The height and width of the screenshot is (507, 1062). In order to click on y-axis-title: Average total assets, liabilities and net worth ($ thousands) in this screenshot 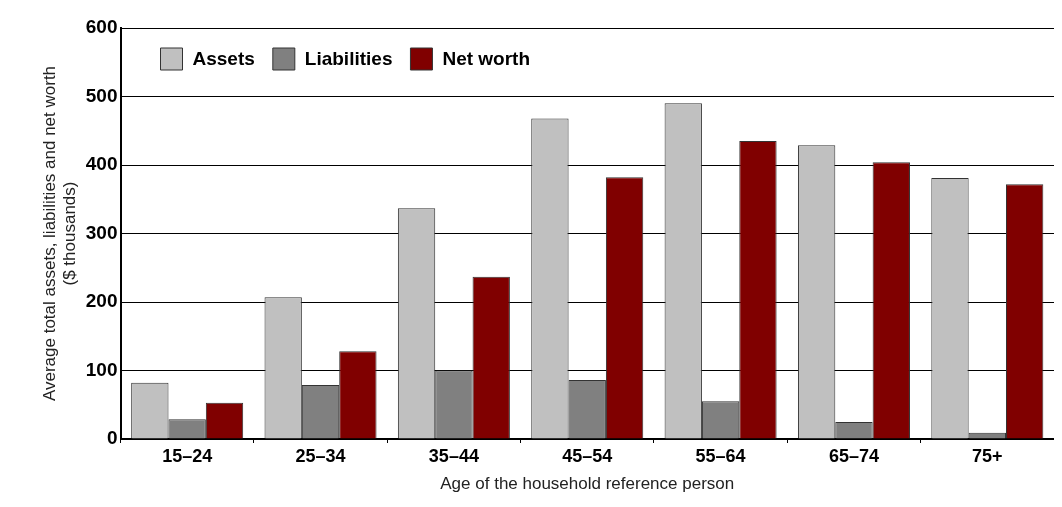, I will do `click(59, 233)`.